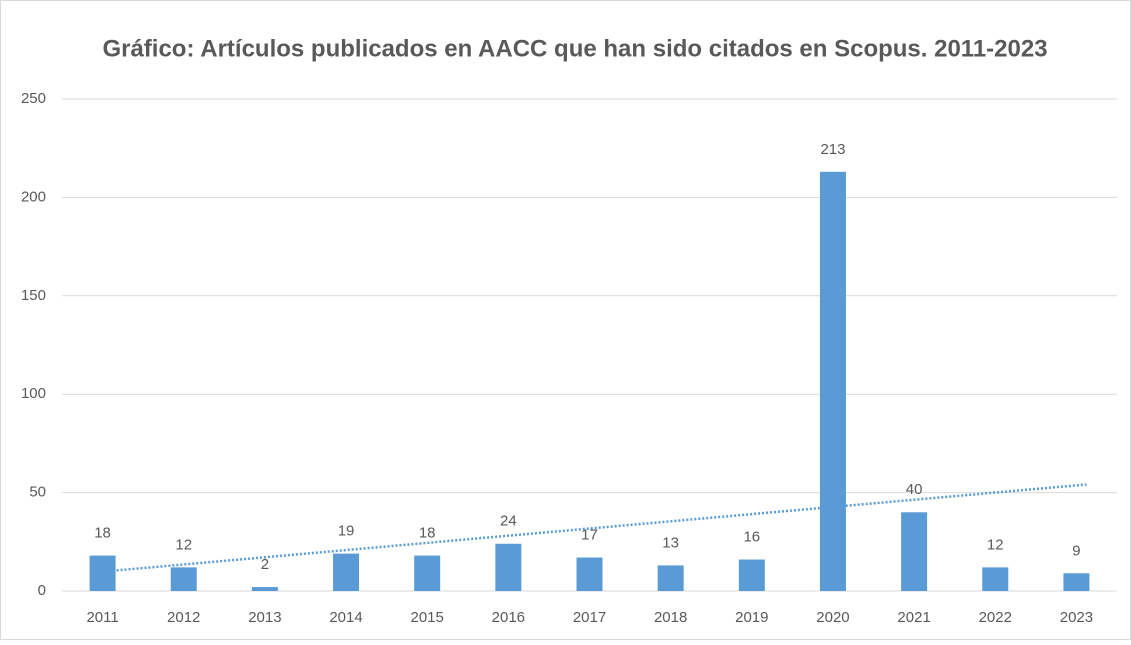 This screenshot has height=645, width=1131. Describe the element at coordinates (670, 617) in the screenshot. I see `x-tick-label: 2018` at that location.